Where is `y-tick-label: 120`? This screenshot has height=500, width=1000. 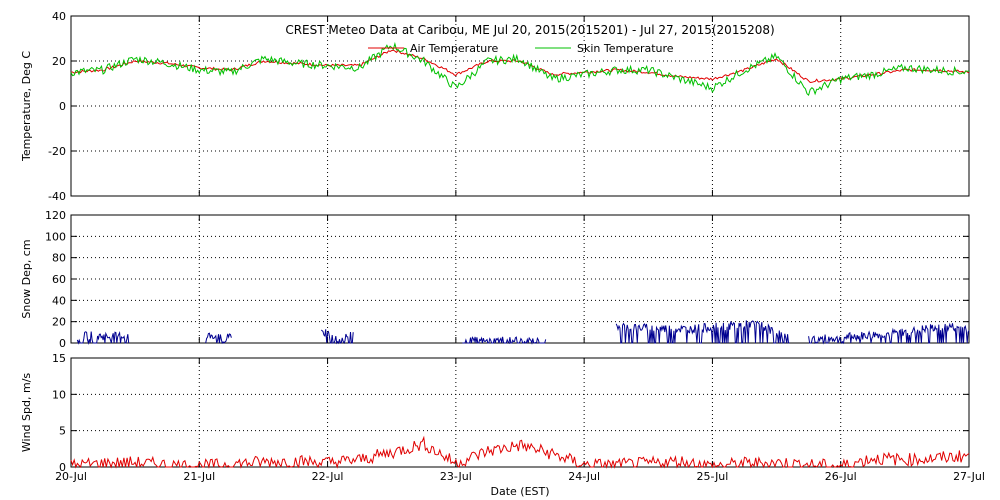 y-tick-label: 120 is located at coordinates (55, 215).